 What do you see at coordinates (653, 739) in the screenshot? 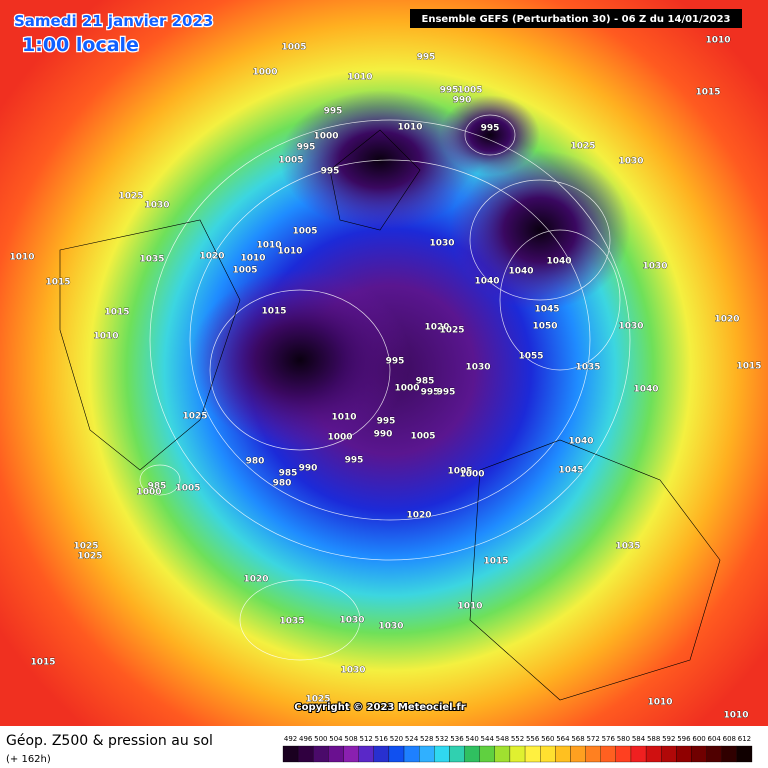
I see `colorbar-label: 588` at bounding box center [653, 739].